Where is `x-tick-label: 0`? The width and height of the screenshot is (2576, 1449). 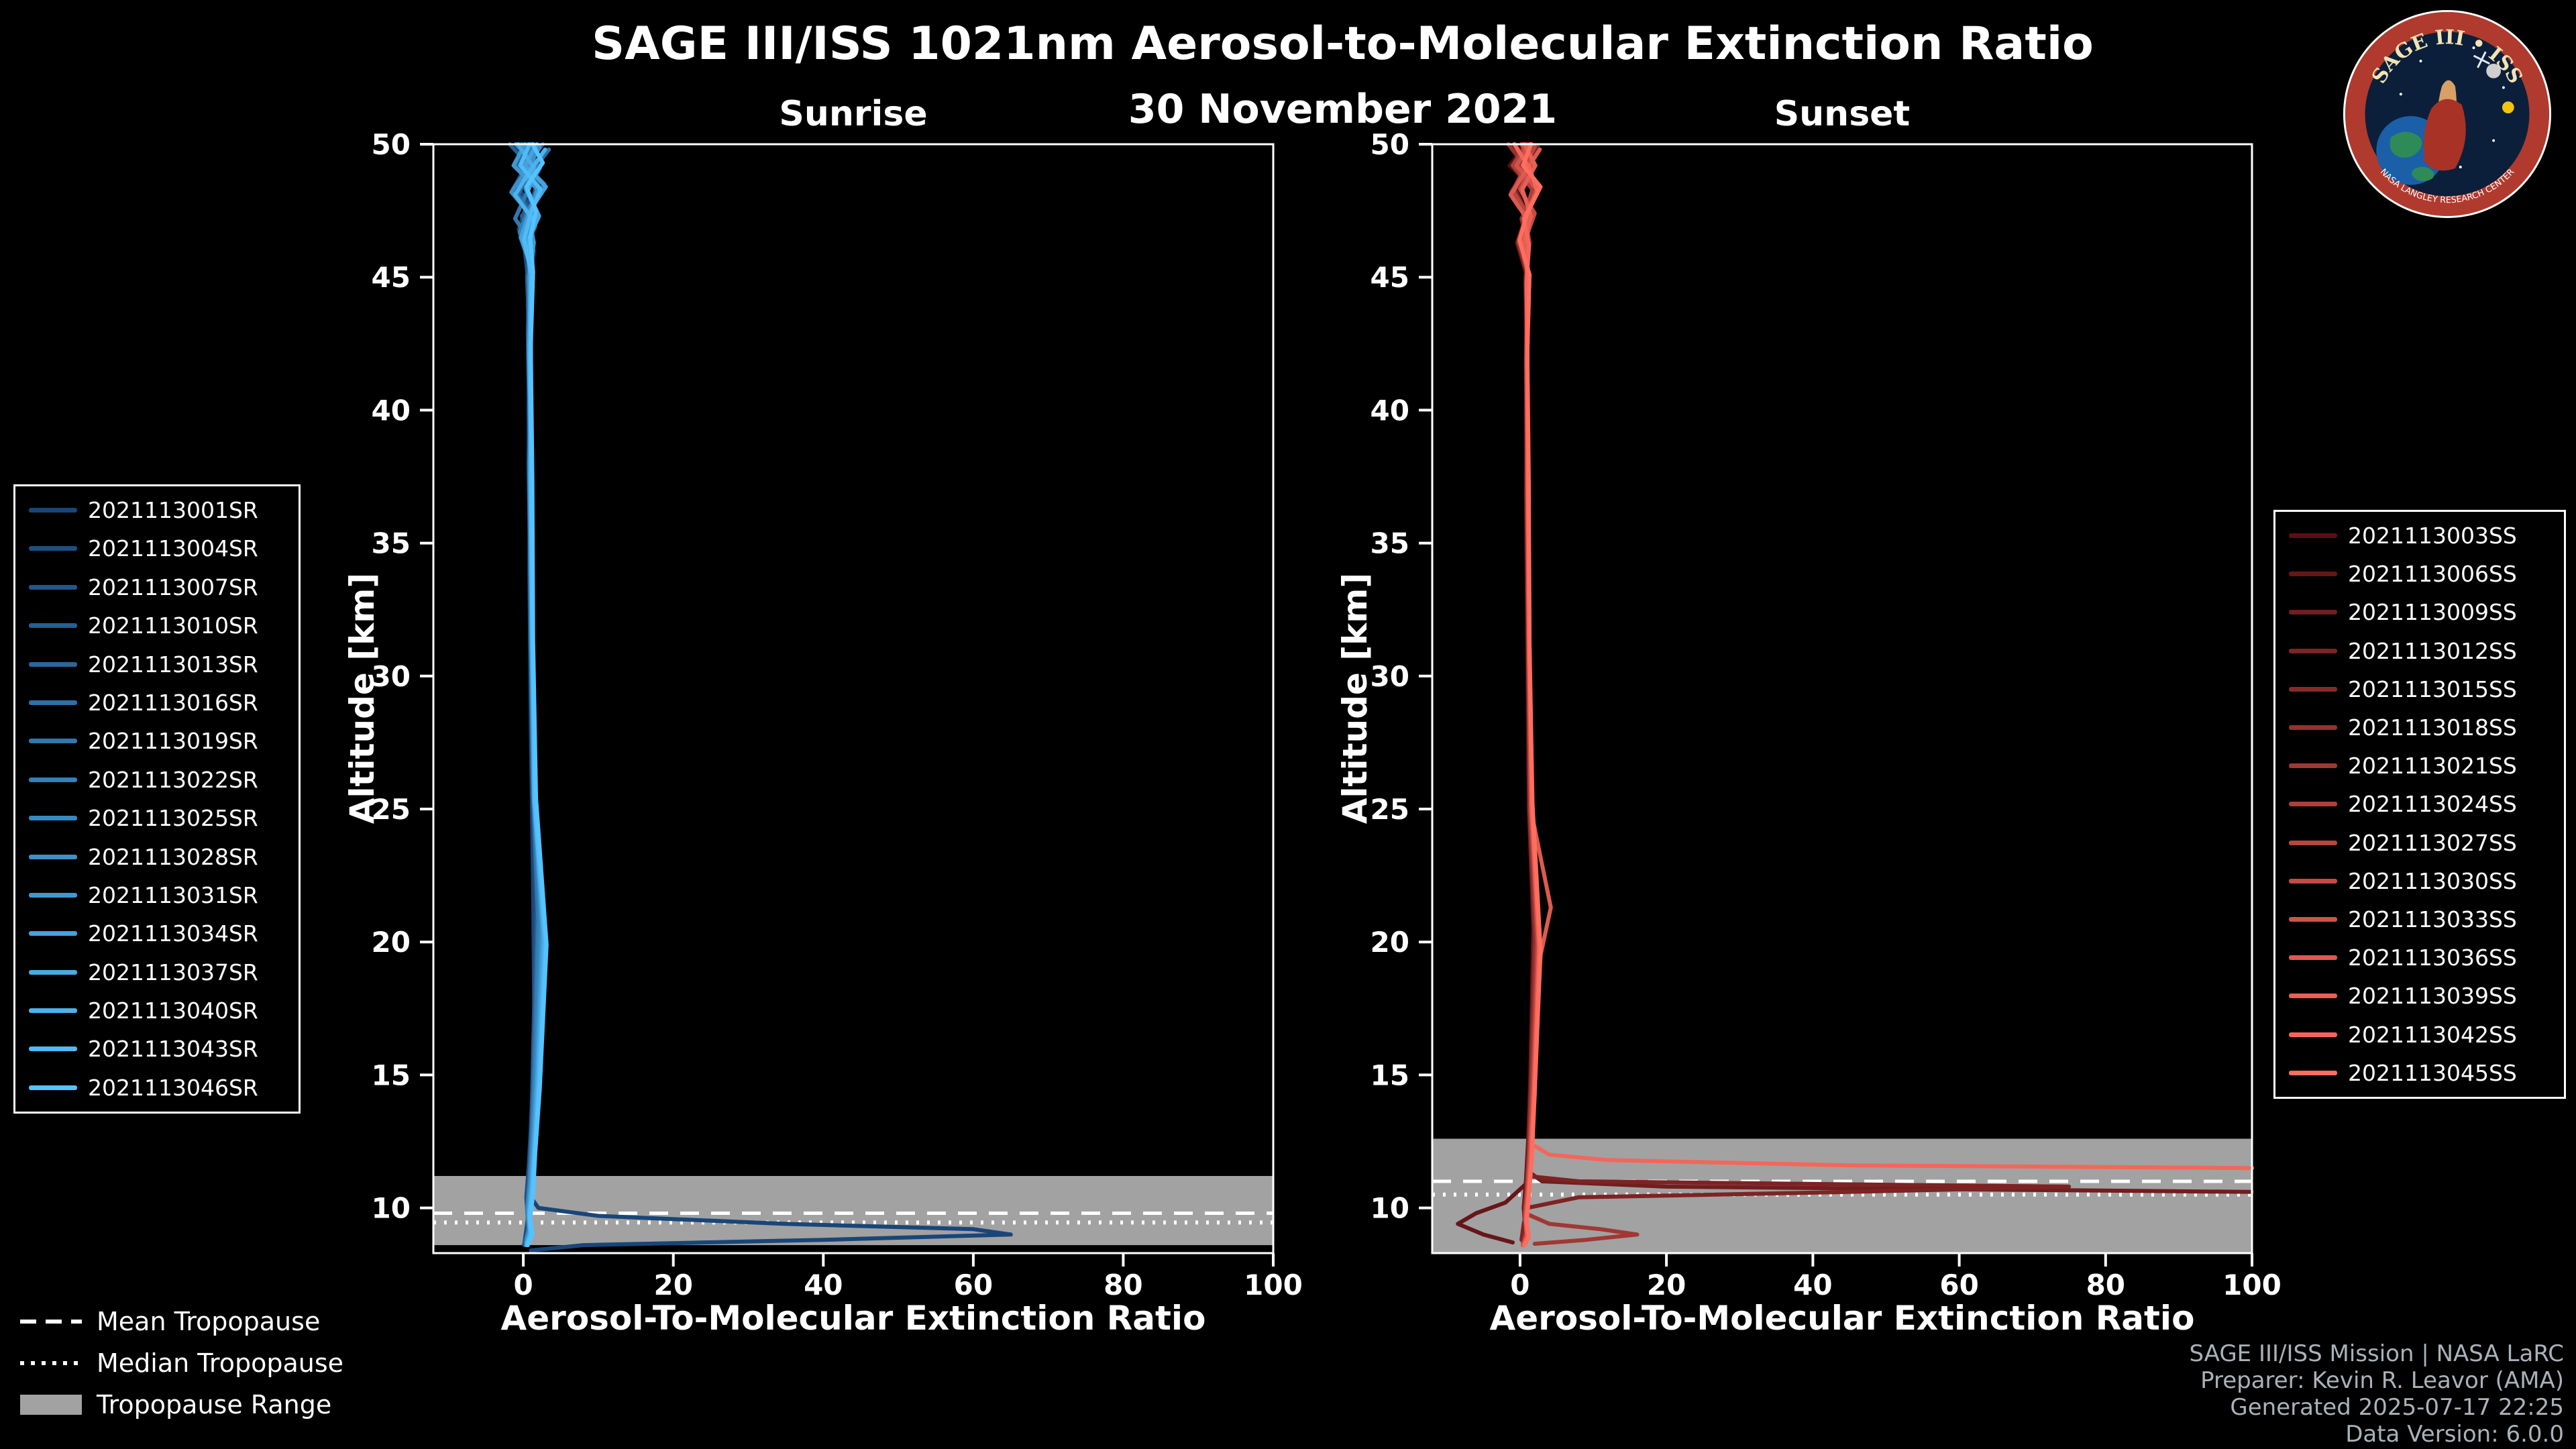
x-tick-label: 0 is located at coordinates (523, 1285).